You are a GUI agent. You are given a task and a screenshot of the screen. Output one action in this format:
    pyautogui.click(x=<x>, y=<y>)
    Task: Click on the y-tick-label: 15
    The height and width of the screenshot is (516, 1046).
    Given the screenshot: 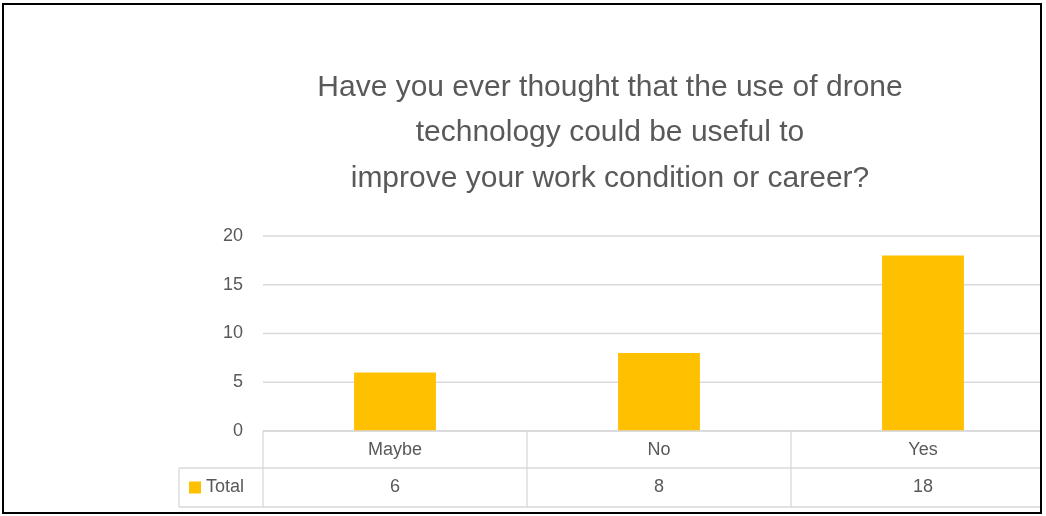 What is the action you would take?
    pyautogui.click(x=232, y=283)
    